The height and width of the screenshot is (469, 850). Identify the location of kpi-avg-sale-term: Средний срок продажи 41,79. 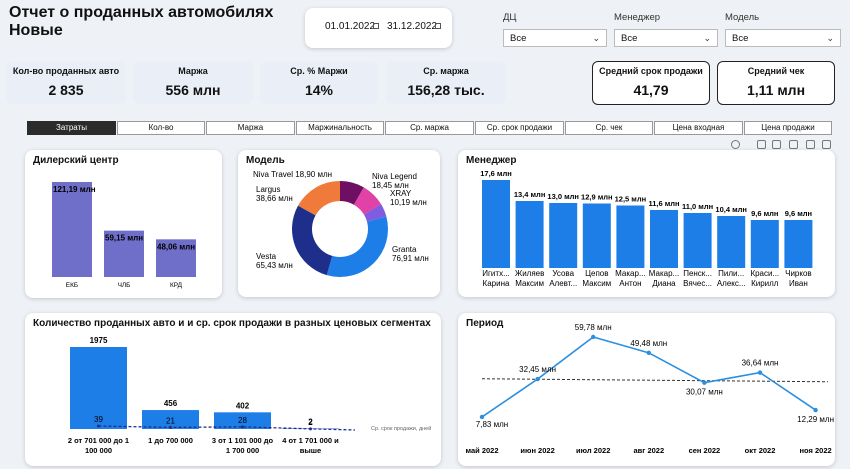
(651, 83).